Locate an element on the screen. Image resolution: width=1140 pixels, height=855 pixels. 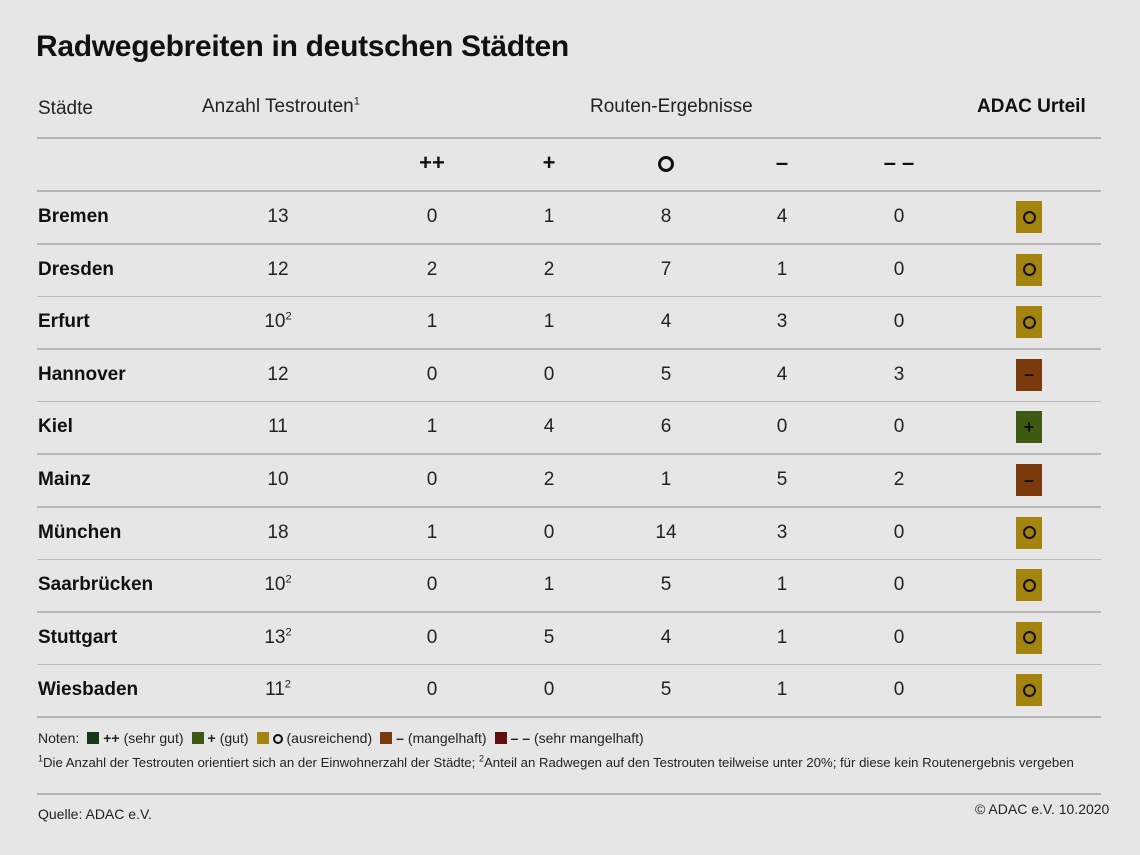
legend-mark: – is located at coordinates (400, 738).